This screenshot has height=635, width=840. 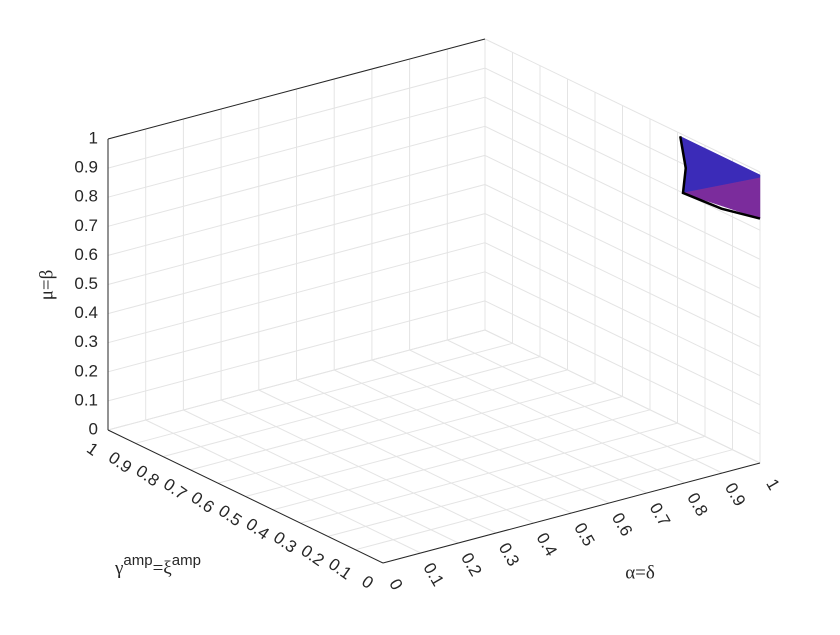 What do you see at coordinates (120, 462) in the screenshot?
I see `y-tick-label: 0.9` at bounding box center [120, 462].